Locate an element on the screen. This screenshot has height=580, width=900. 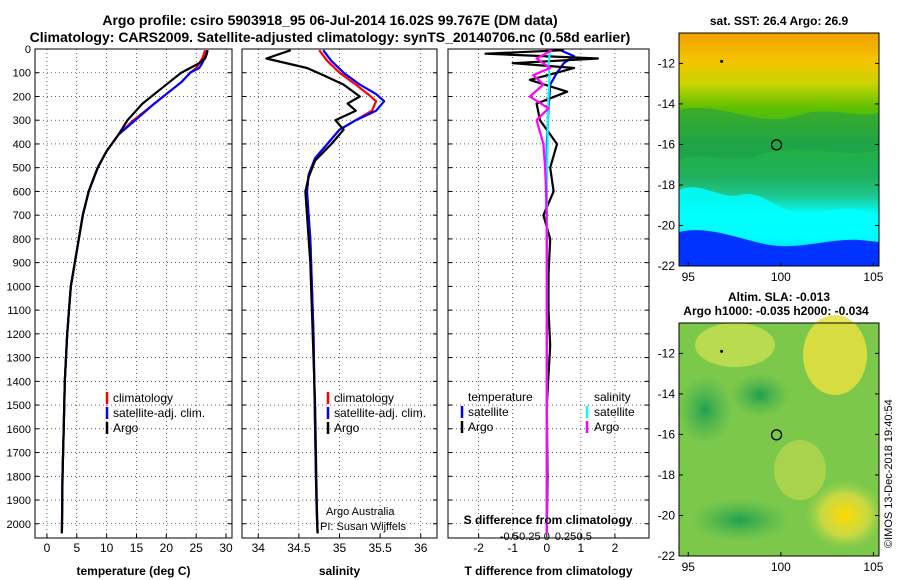
x-tick-label: 34.5 is located at coordinates (299, 548).